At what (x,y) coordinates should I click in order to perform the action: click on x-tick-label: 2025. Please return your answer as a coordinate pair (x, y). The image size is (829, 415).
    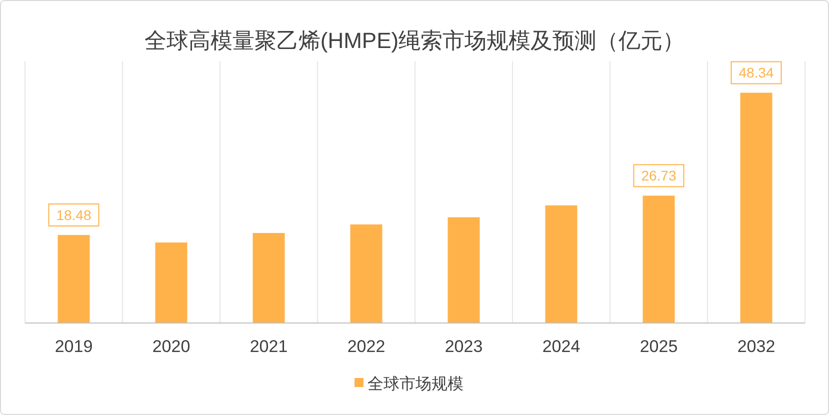
    Looking at the image, I should click on (659, 346).